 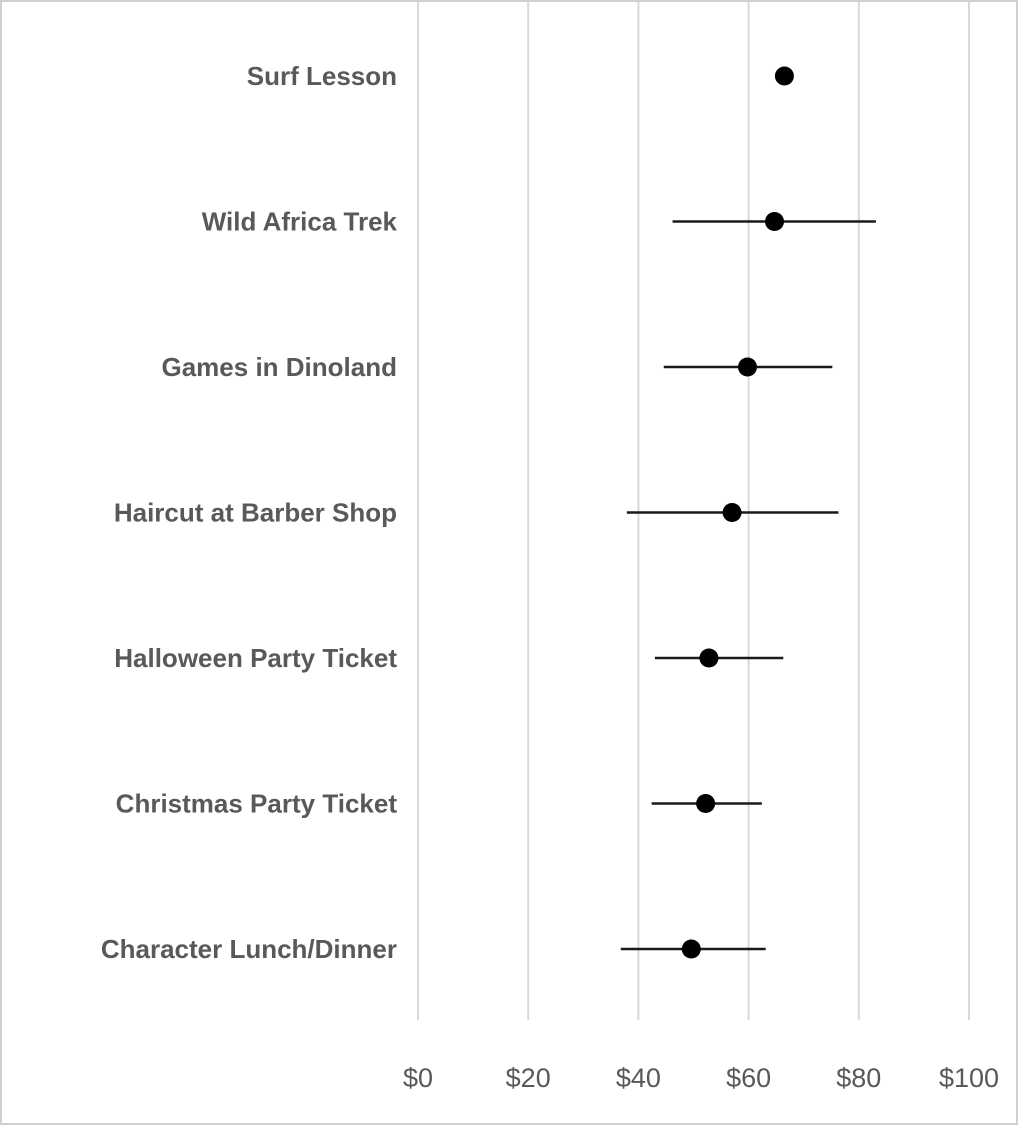 What do you see at coordinates (418, 1078) in the screenshot?
I see `x-tick-label: $0` at bounding box center [418, 1078].